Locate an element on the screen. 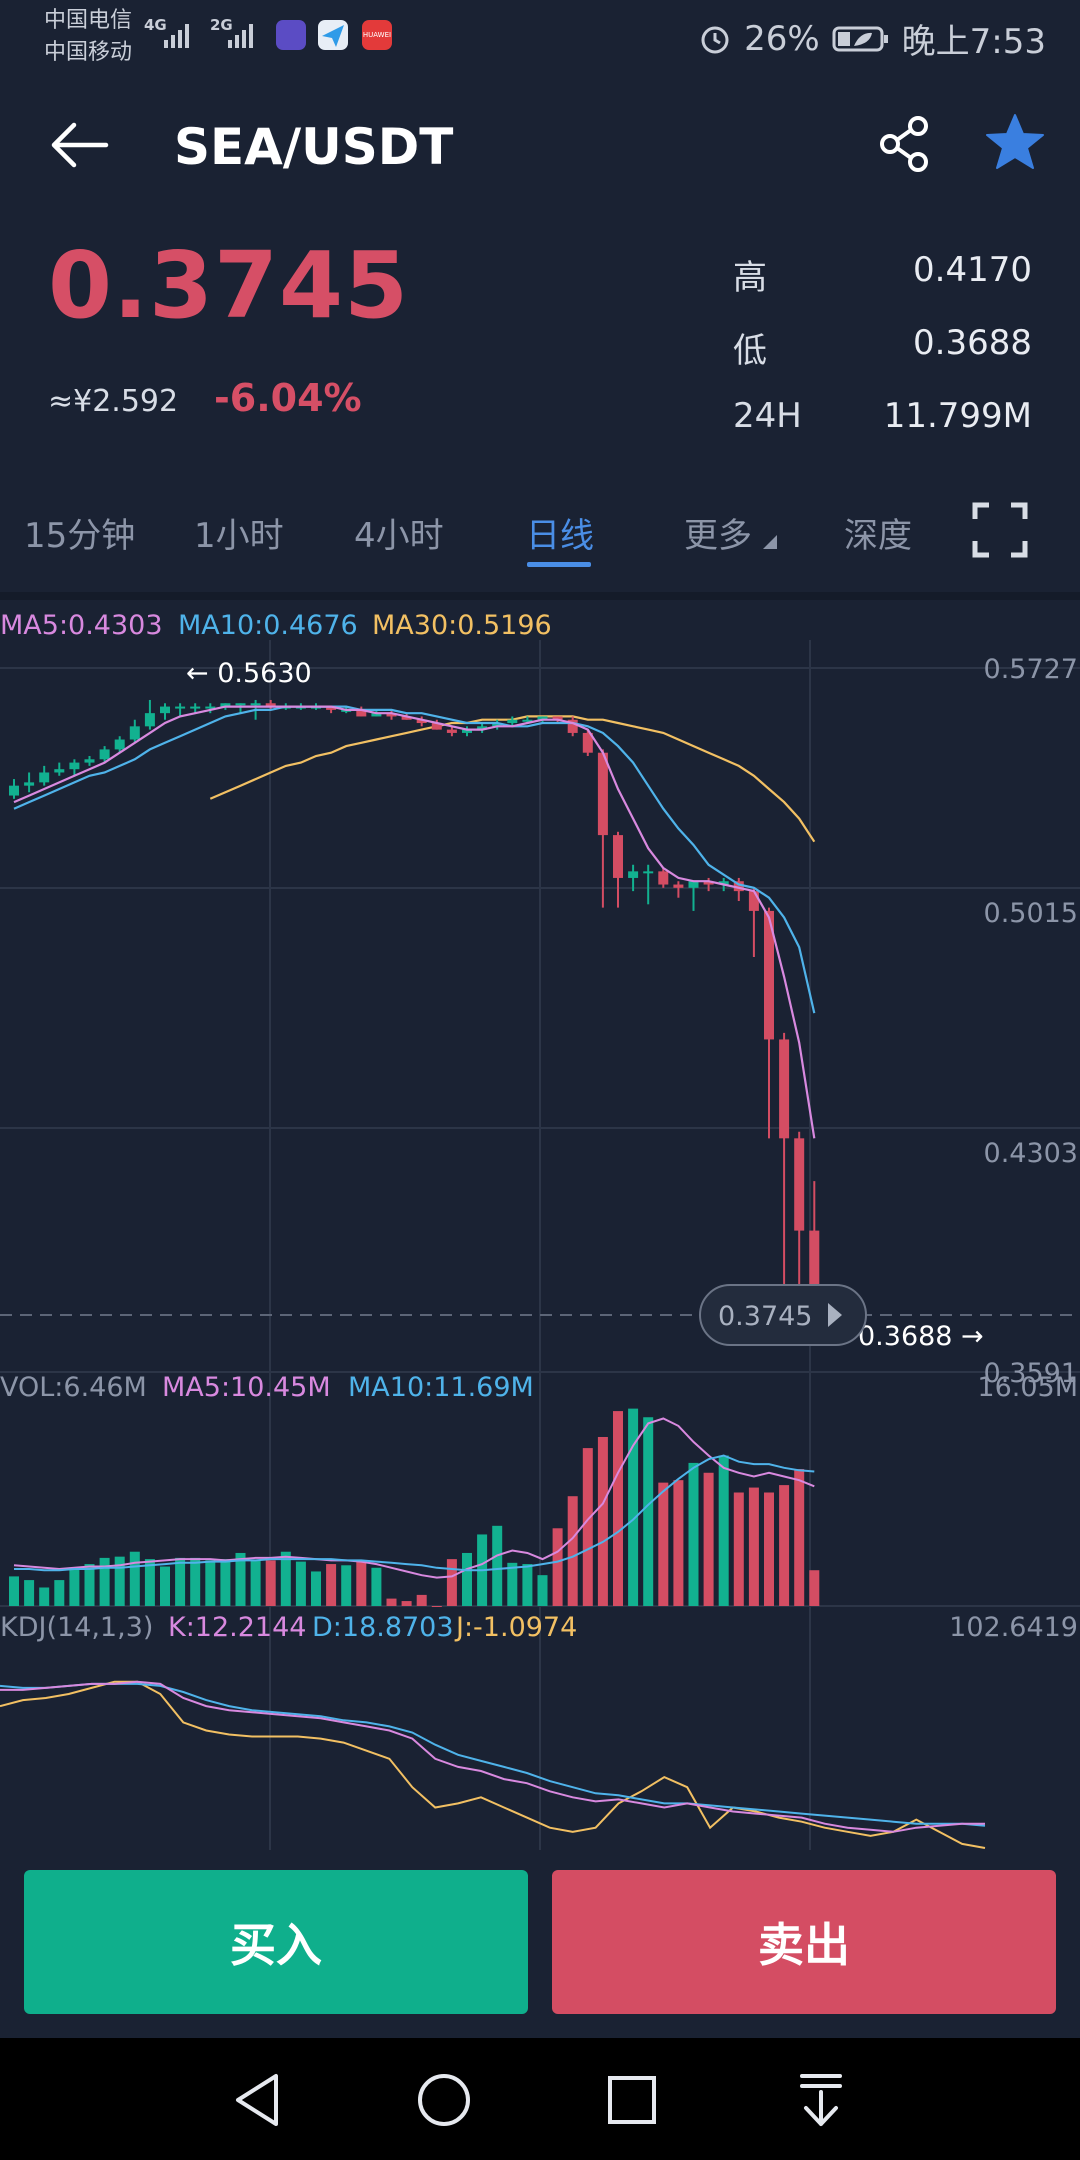 The image size is (1080, 2160). tab-4hour: 4小时 is located at coordinates (399, 536).